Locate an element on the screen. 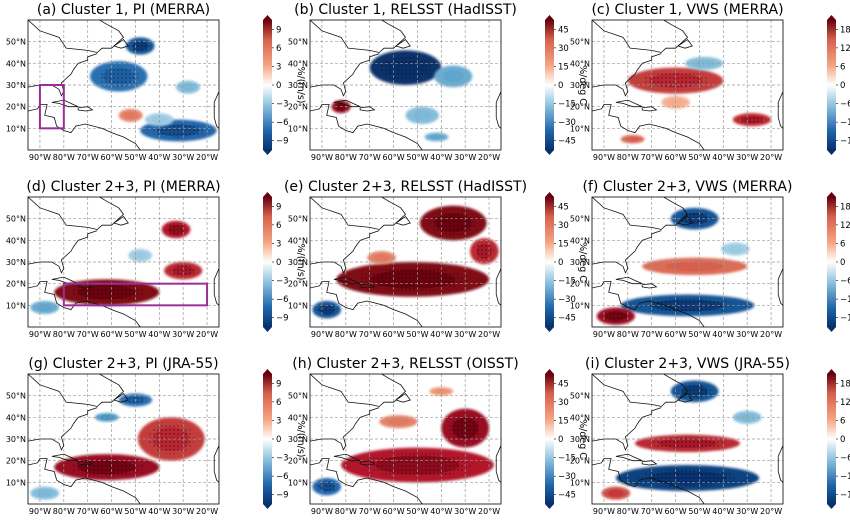 The image size is (850, 524). lat-tick-label: 50°N is located at coordinates (298, 219).